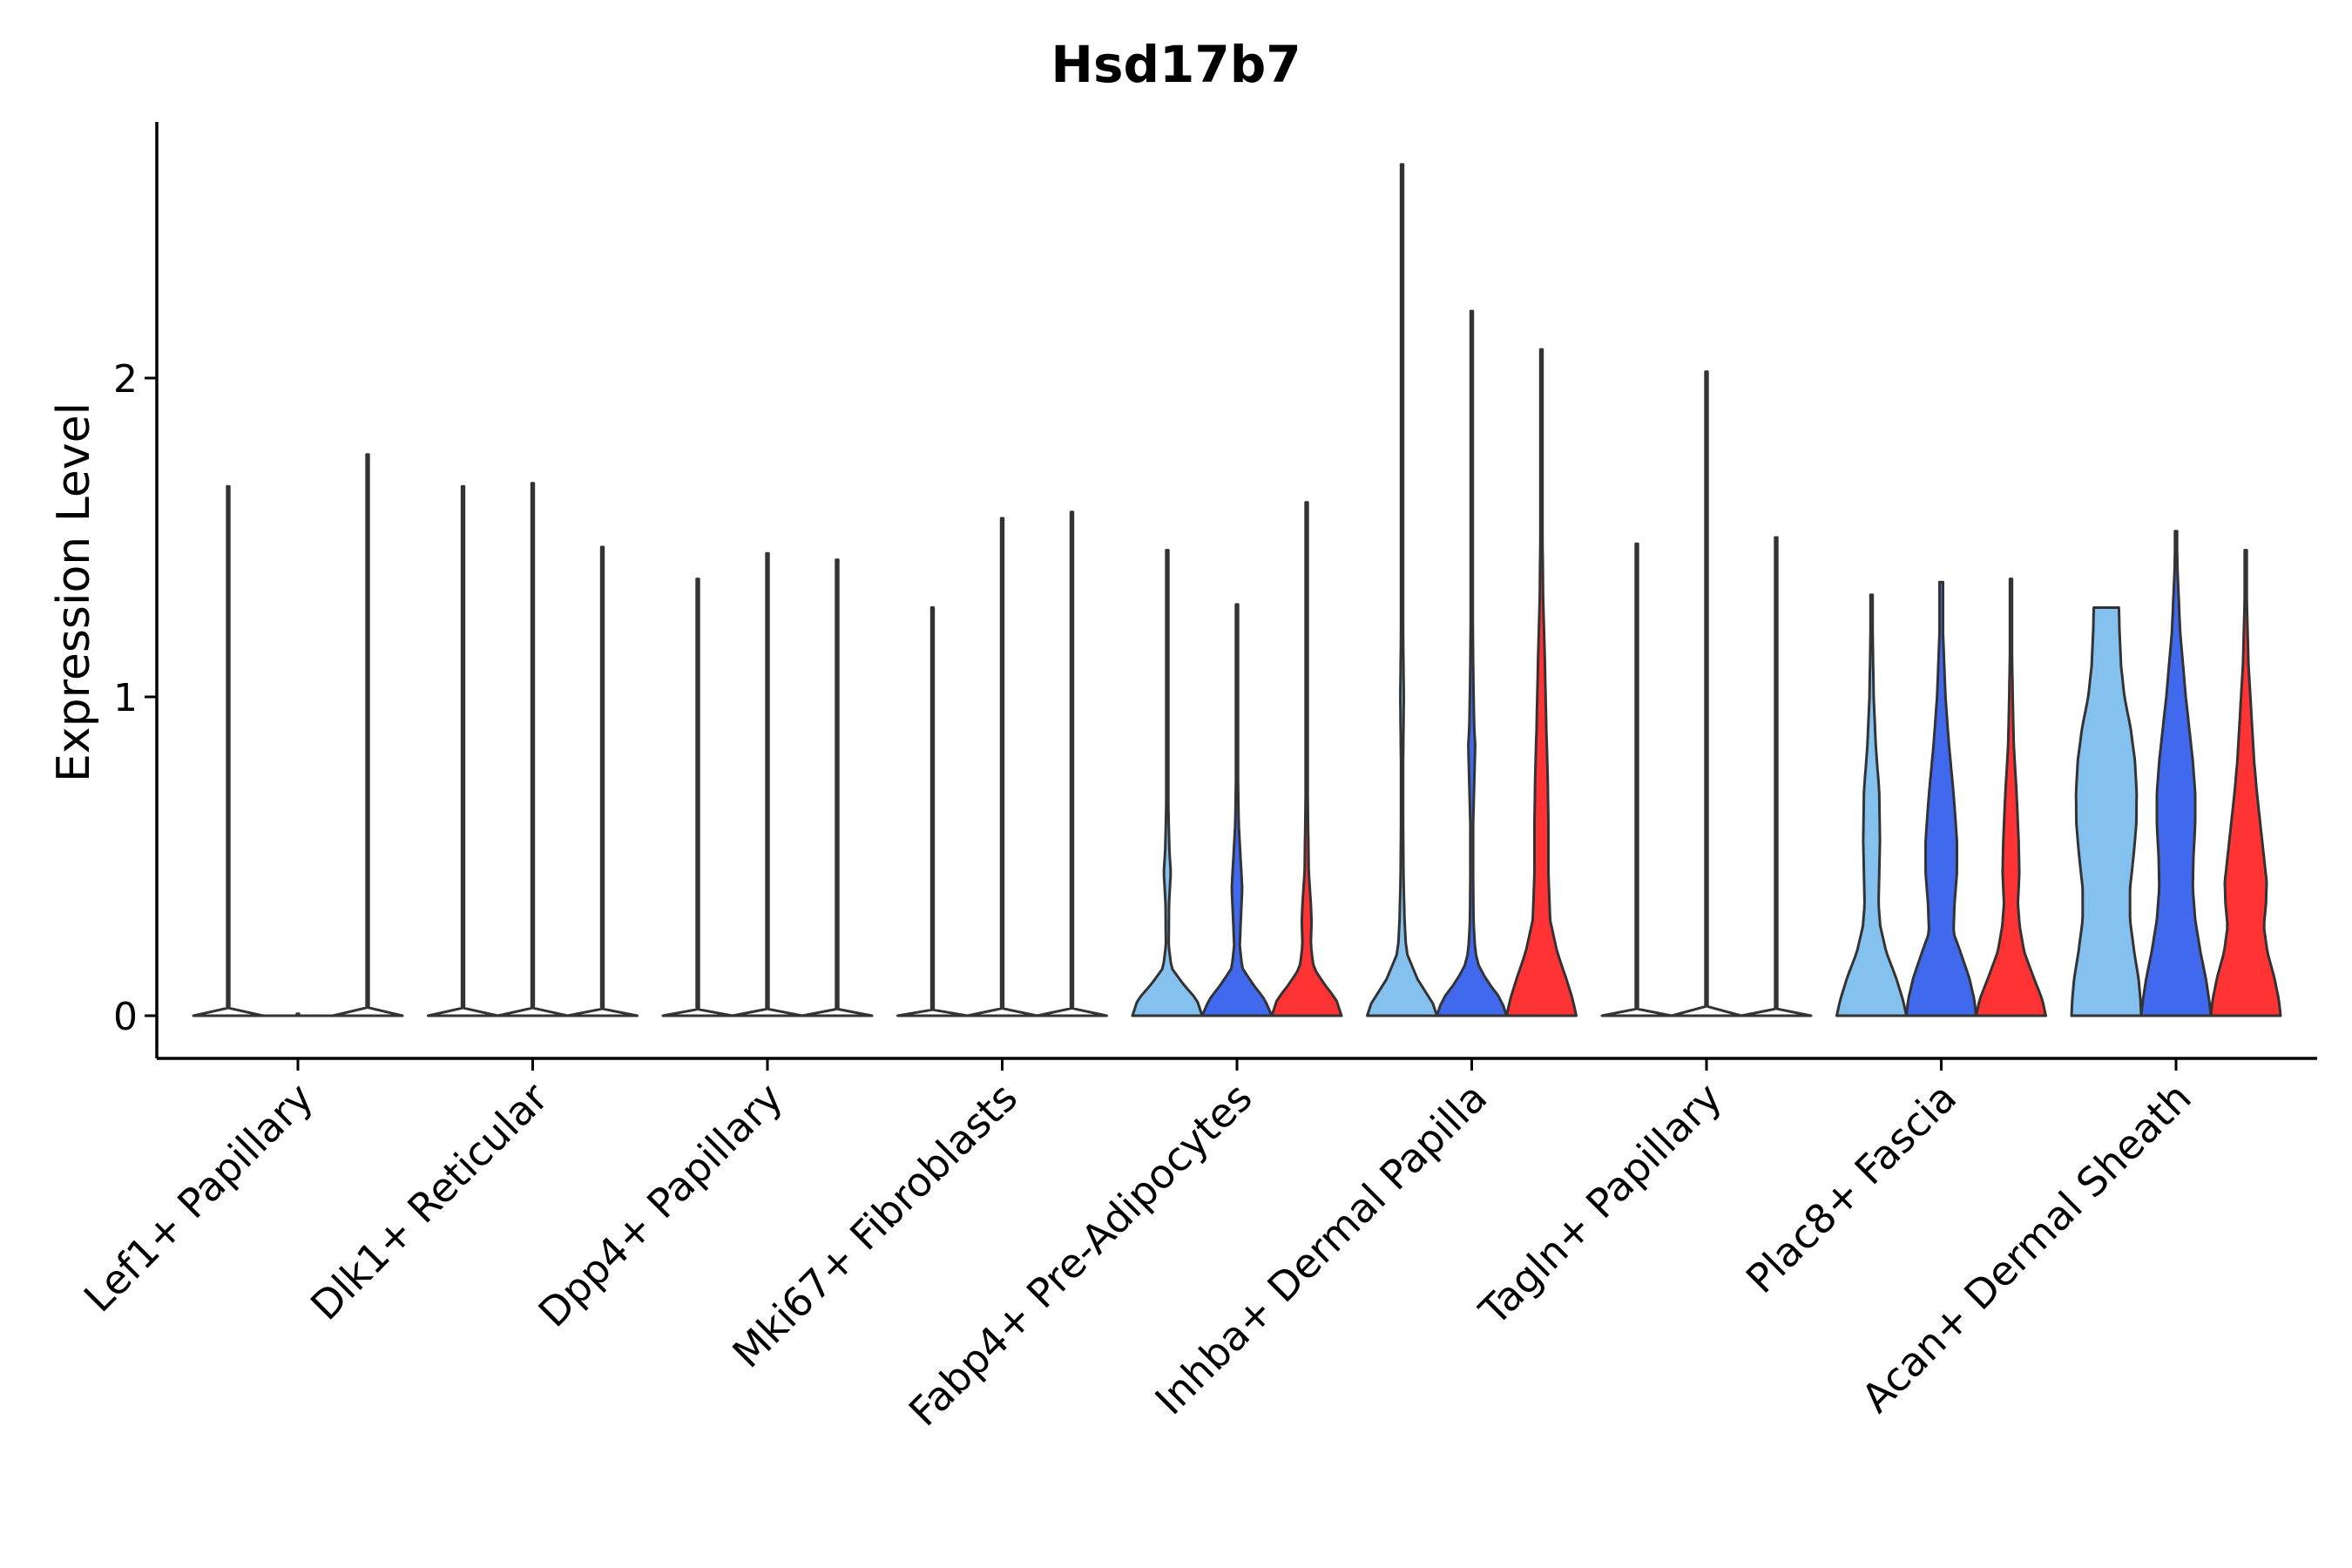 This screenshot has width=2352, height=1568. I want to click on x-tick-label-dlk1-reticular: Dlk1+ Reticular, so click(429, 1201).